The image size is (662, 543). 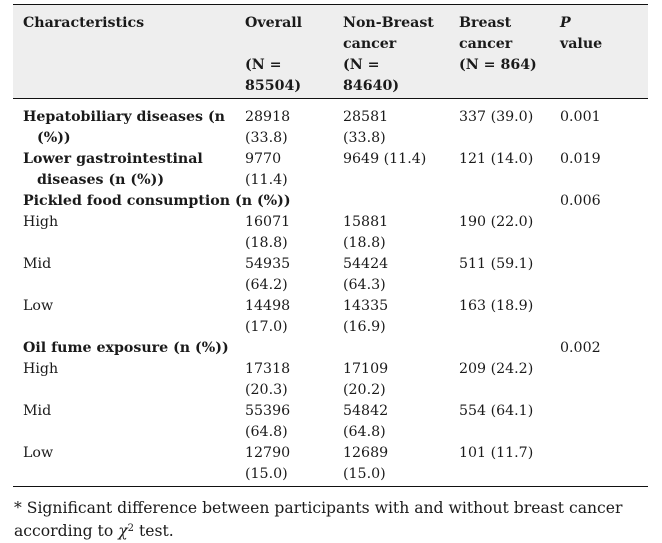 What do you see at coordinates (496, 306) in the screenshot?
I see `cell-pickled-low-breast: 163 (18.9)` at bounding box center [496, 306].